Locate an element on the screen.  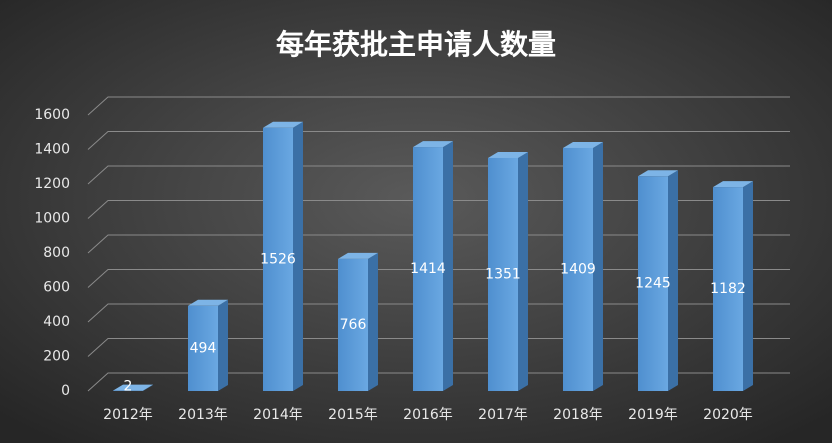
y-tick-label: 1600 is located at coordinates (52, 115).